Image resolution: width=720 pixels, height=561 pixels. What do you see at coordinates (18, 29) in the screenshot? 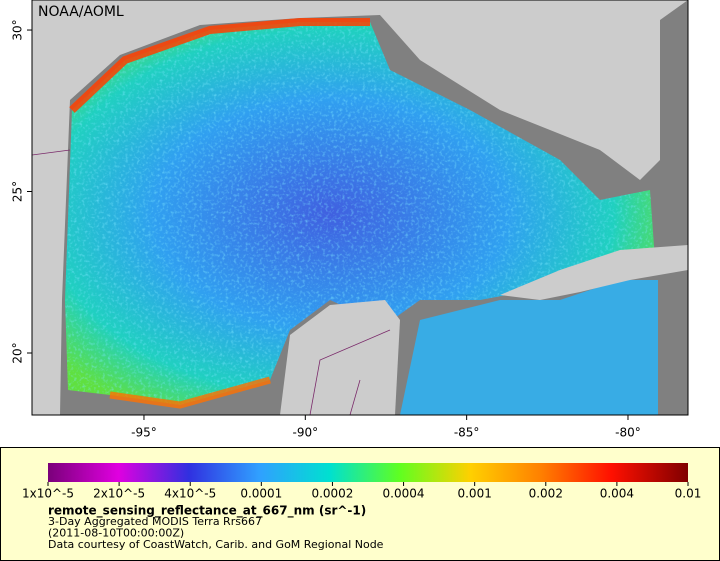
I see `y-tick-label: 30°` at bounding box center [18, 29].